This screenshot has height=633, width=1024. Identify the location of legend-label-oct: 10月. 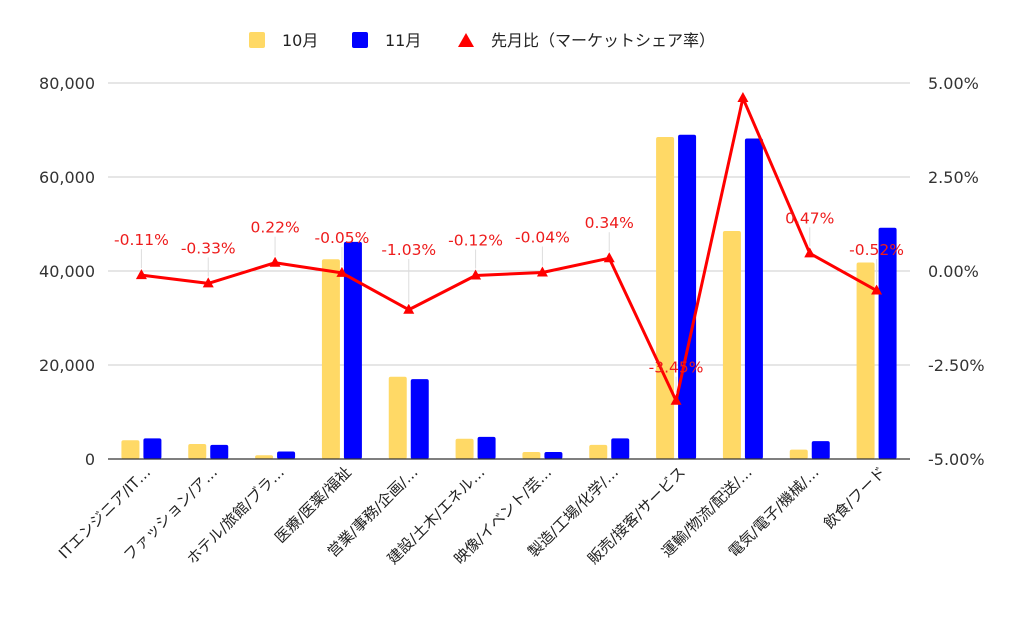
(300, 40).